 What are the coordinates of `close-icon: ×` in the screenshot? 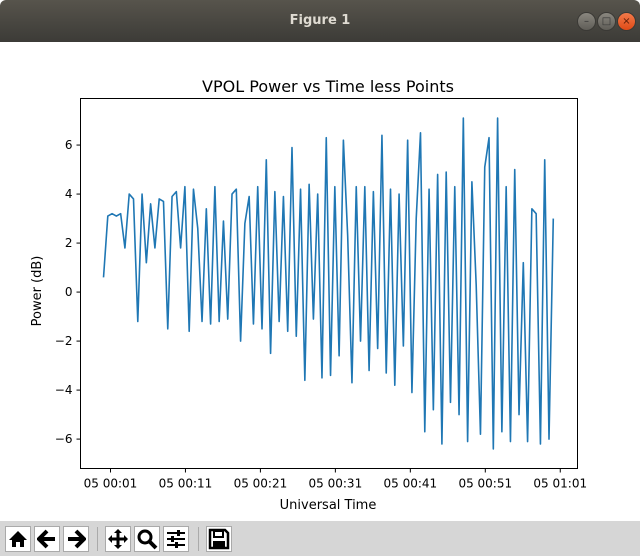 It's located at (626, 21).